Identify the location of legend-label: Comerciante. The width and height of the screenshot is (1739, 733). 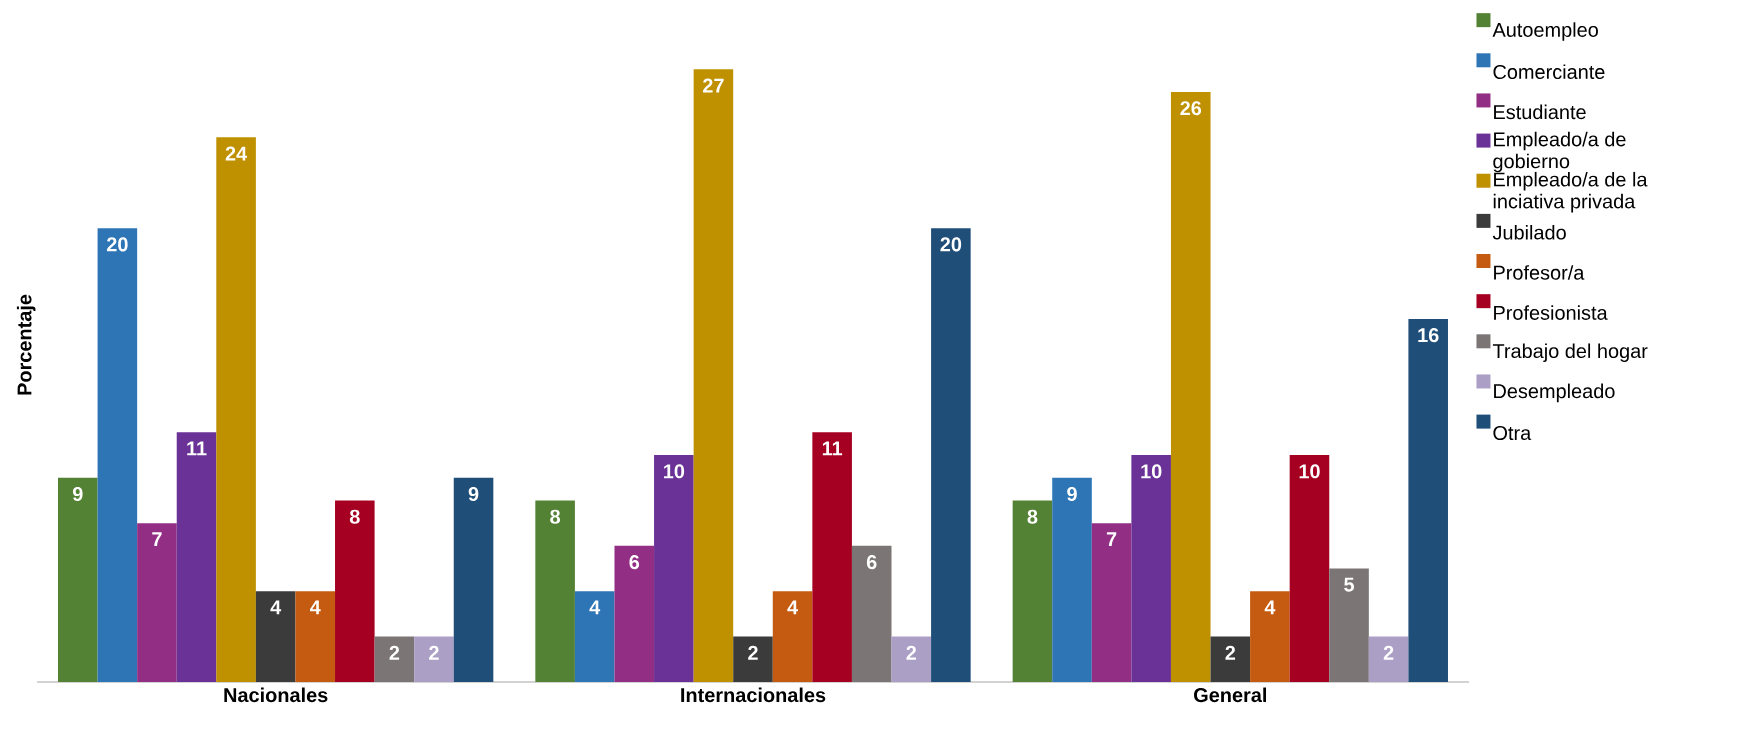
(1549, 72).